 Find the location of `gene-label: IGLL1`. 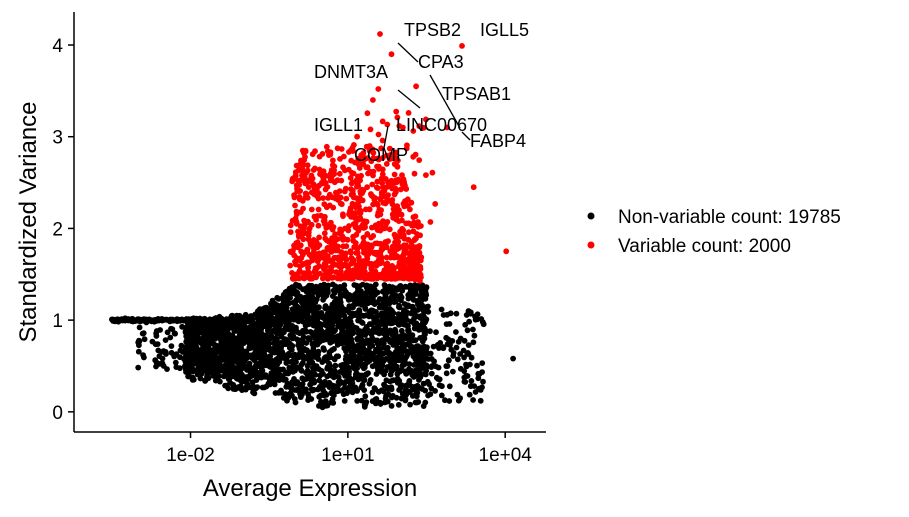

gene-label: IGLL1 is located at coordinates (338, 125).